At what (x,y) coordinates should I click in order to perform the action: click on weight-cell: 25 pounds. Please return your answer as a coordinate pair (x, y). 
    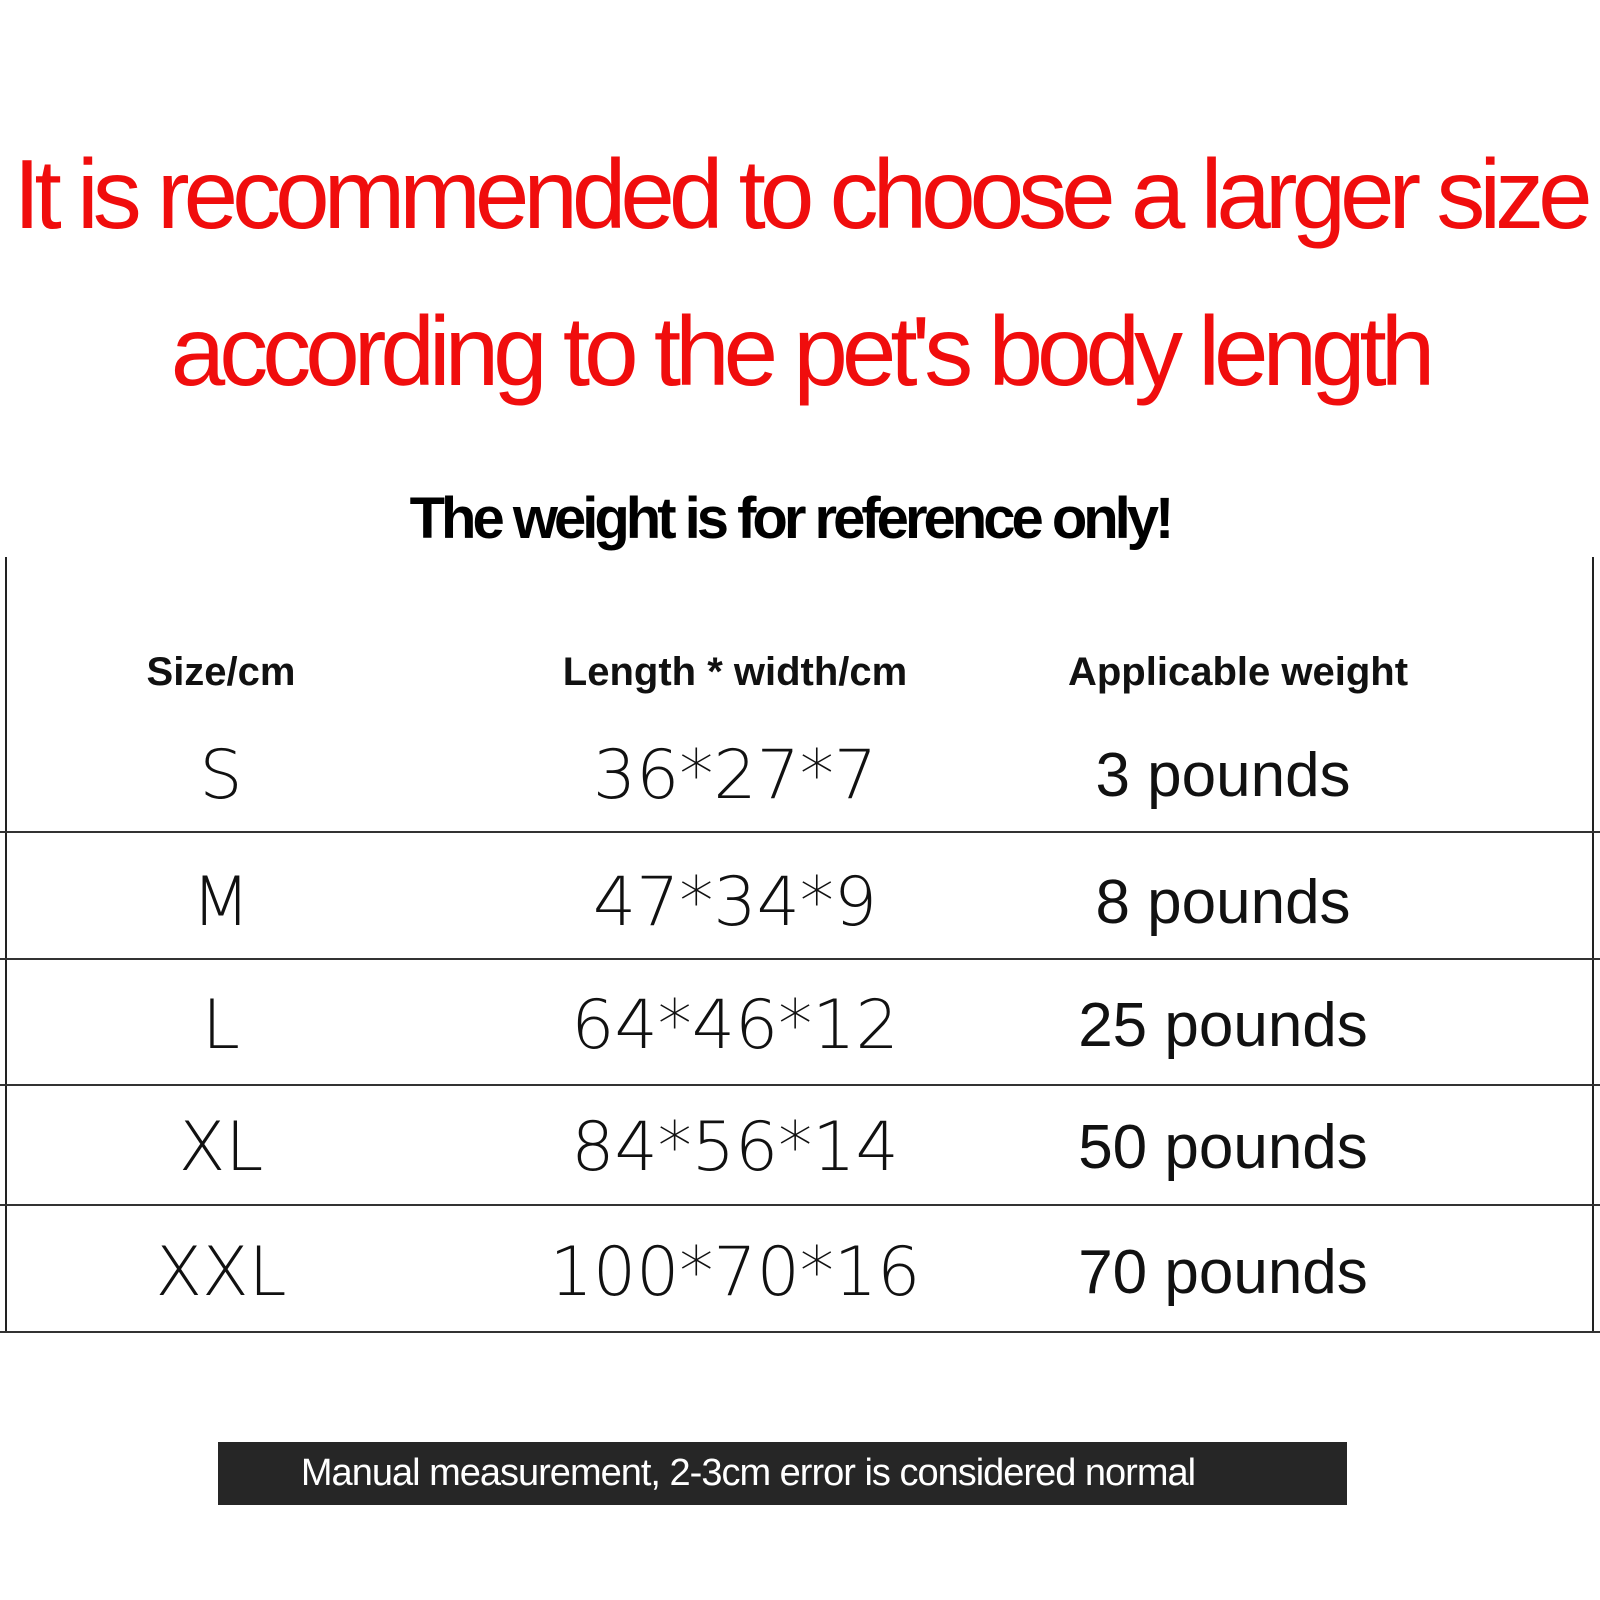
    Looking at the image, I should click on (1223, 1025).